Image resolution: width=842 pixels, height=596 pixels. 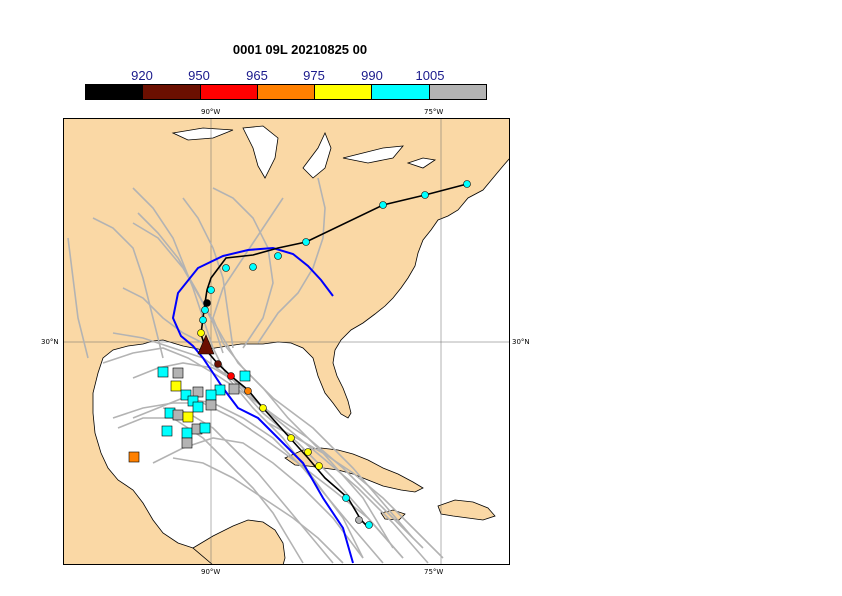 What do you see at coordinates (434, 112) in the screenshot?
I see `lon-label-75w-top: 75°W` at bounding box center [434, 112].